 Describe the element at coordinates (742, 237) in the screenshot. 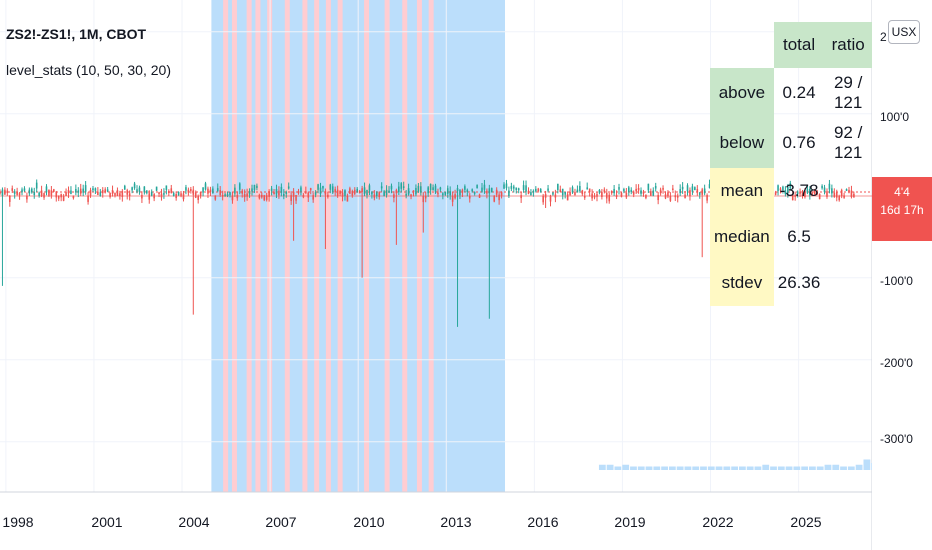

I see `stats-label: median` at that location.